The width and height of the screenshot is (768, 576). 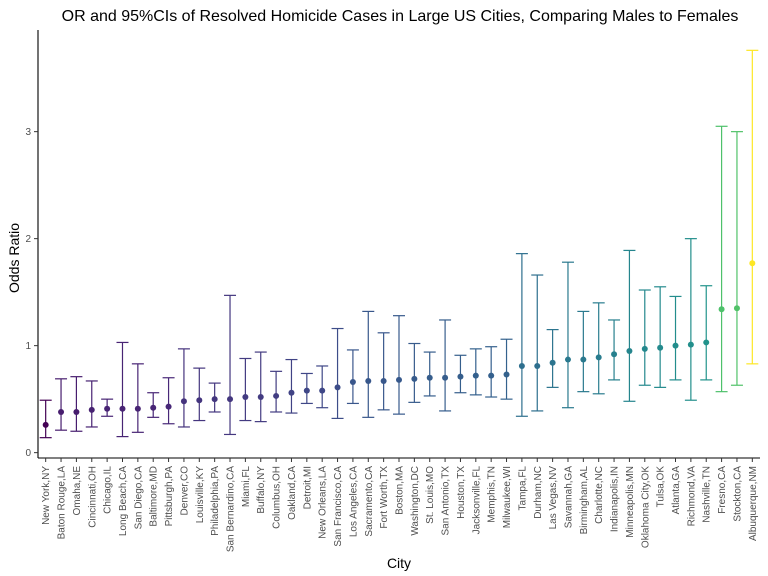 What do you see at coordinates (446, 501) in the screenshot?
I see `x-tick-label: San Antonio,TX` at bounding box center [446, 501].